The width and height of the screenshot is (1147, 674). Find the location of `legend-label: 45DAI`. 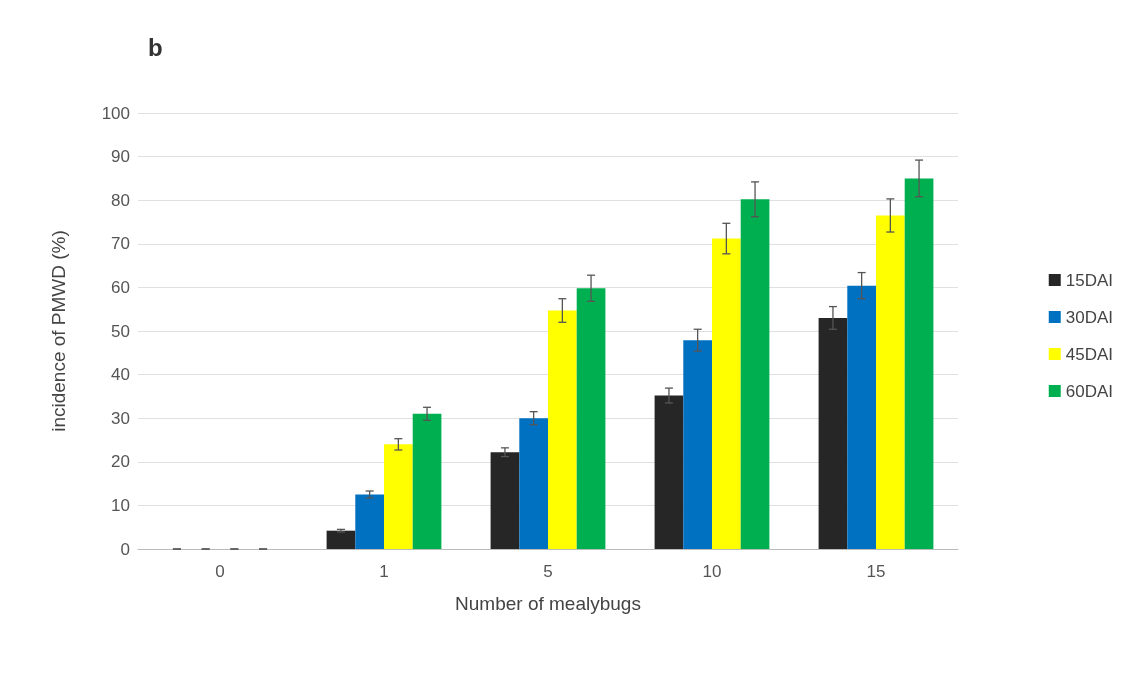

legend-label: 45DAI is located at coordinates (1089, 354).